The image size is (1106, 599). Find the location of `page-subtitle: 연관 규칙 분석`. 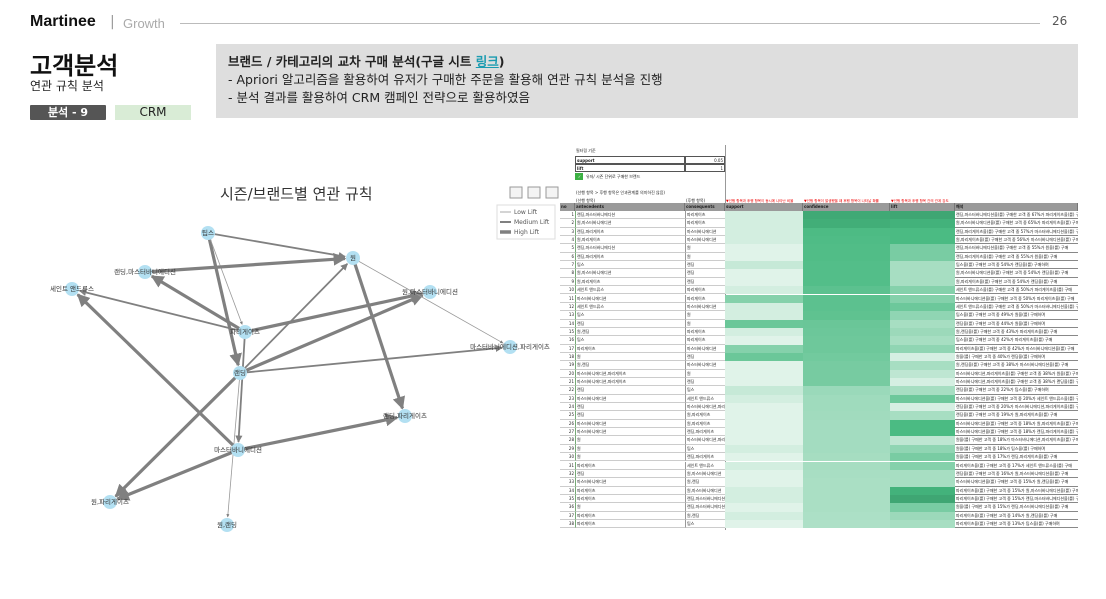

page-subtitle: 연관 규칙 분석 is located at coordinates (67, 86).